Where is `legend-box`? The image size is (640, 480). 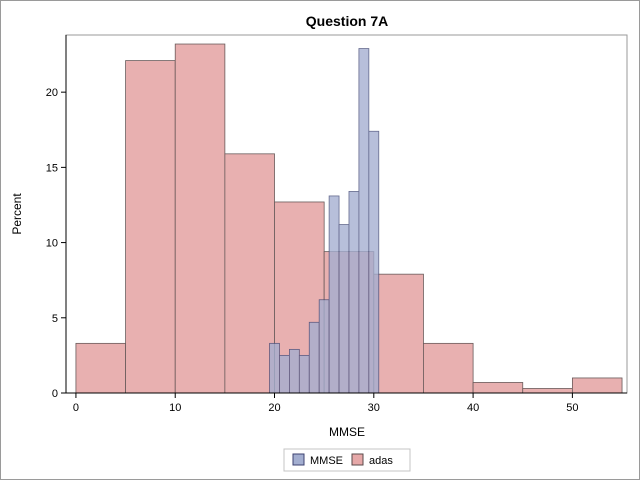
legend-box is located at coordinates (347, 460).